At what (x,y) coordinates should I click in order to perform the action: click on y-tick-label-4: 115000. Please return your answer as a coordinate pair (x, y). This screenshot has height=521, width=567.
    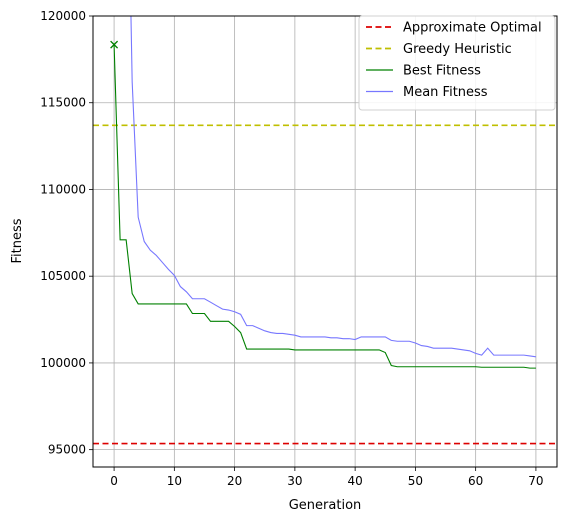
    Looking at the image, I should click on (63, 103).